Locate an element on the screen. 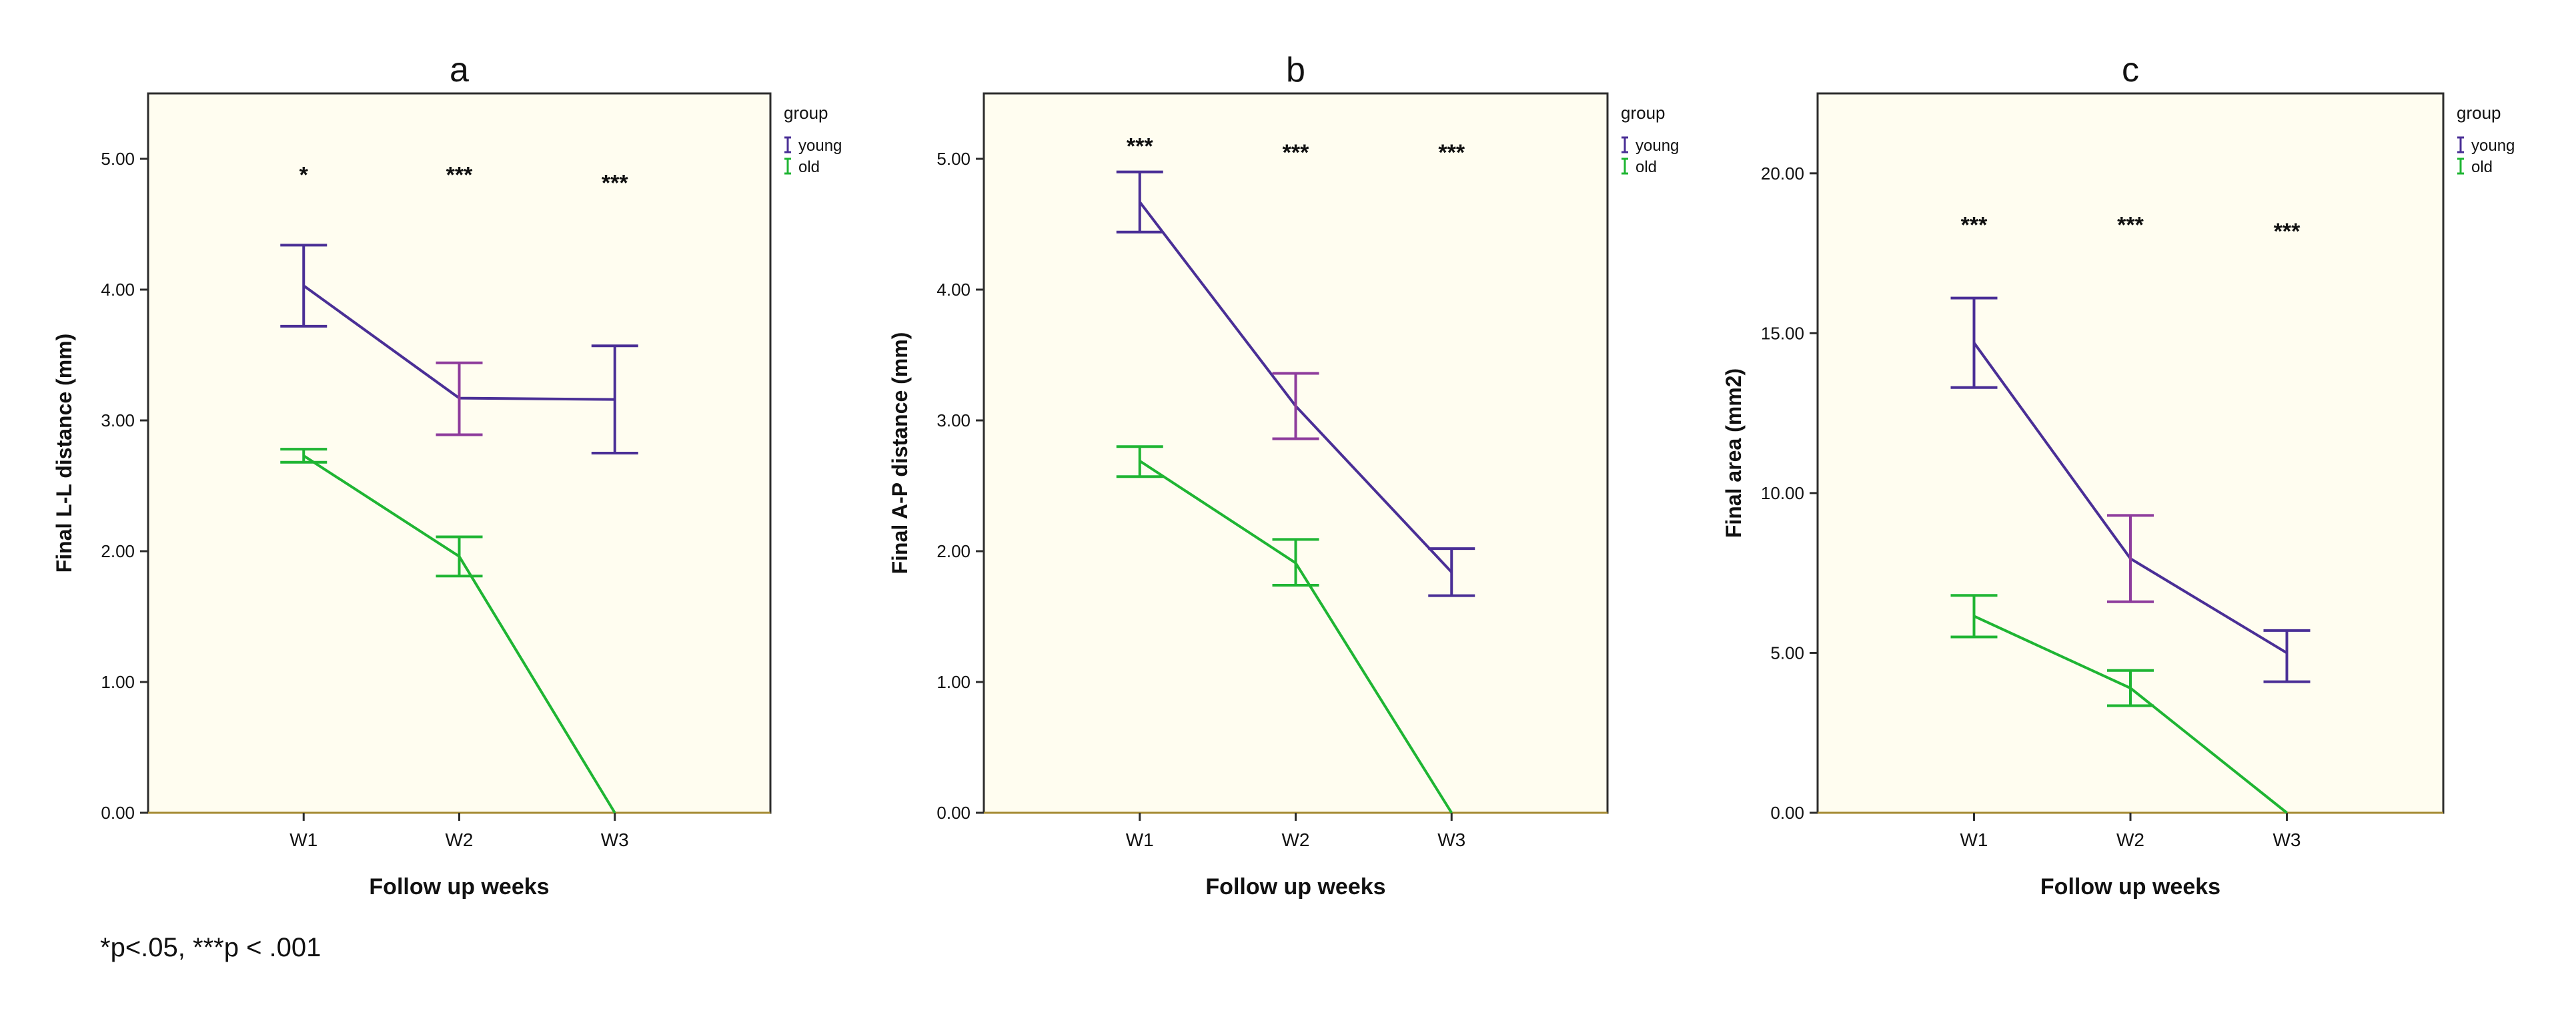 The height and width of the screenshot is (1035, 2576). chart-title: c is located at coordinates (2130, 70).